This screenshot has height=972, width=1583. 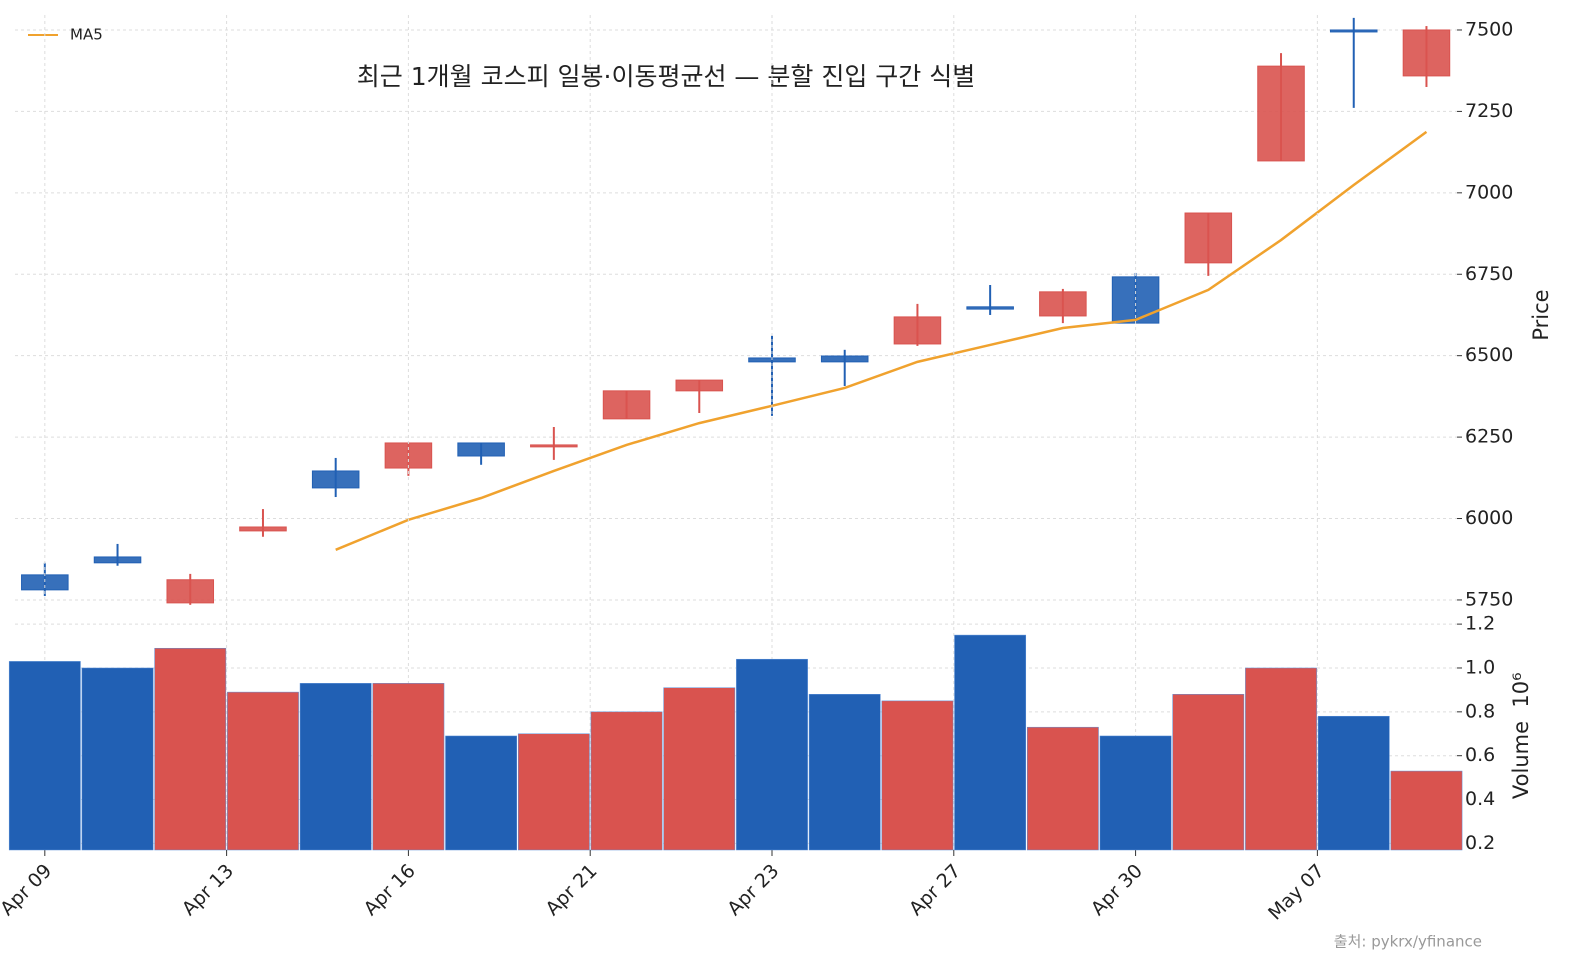 What do you see at coordinates (571, 890) in the screenshot?
I see `x-tick-label: Apr 21` at bounding box center [571, 890].